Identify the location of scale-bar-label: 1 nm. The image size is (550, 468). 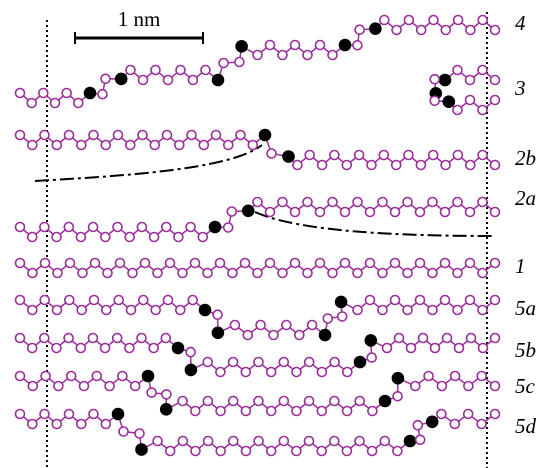
(139, 19).